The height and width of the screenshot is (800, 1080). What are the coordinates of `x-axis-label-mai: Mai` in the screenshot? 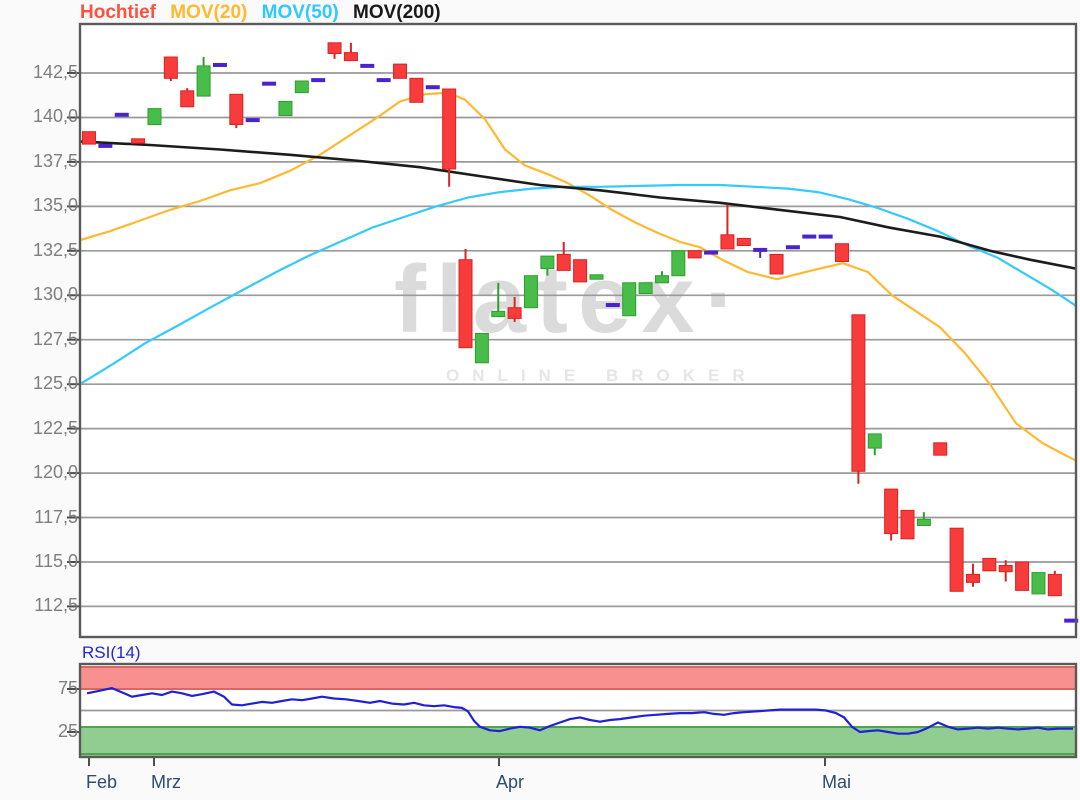 It's located at (837, 782).